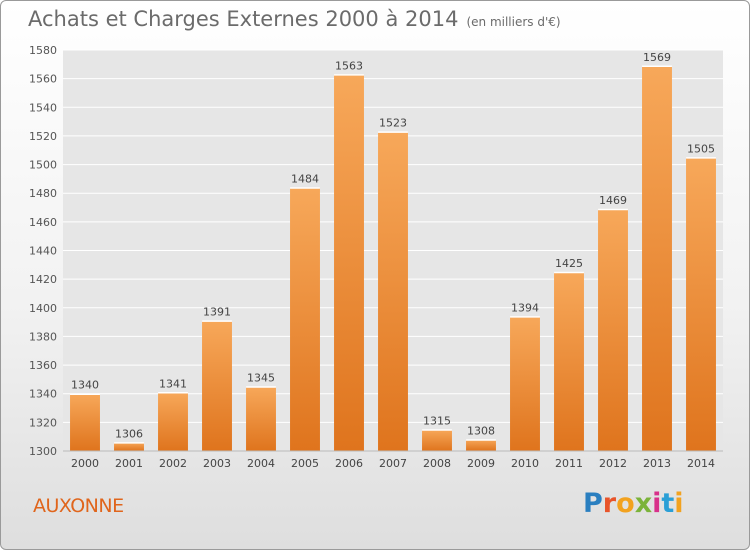  I want to click on data-label-2014: 1505, so click(701, 148).